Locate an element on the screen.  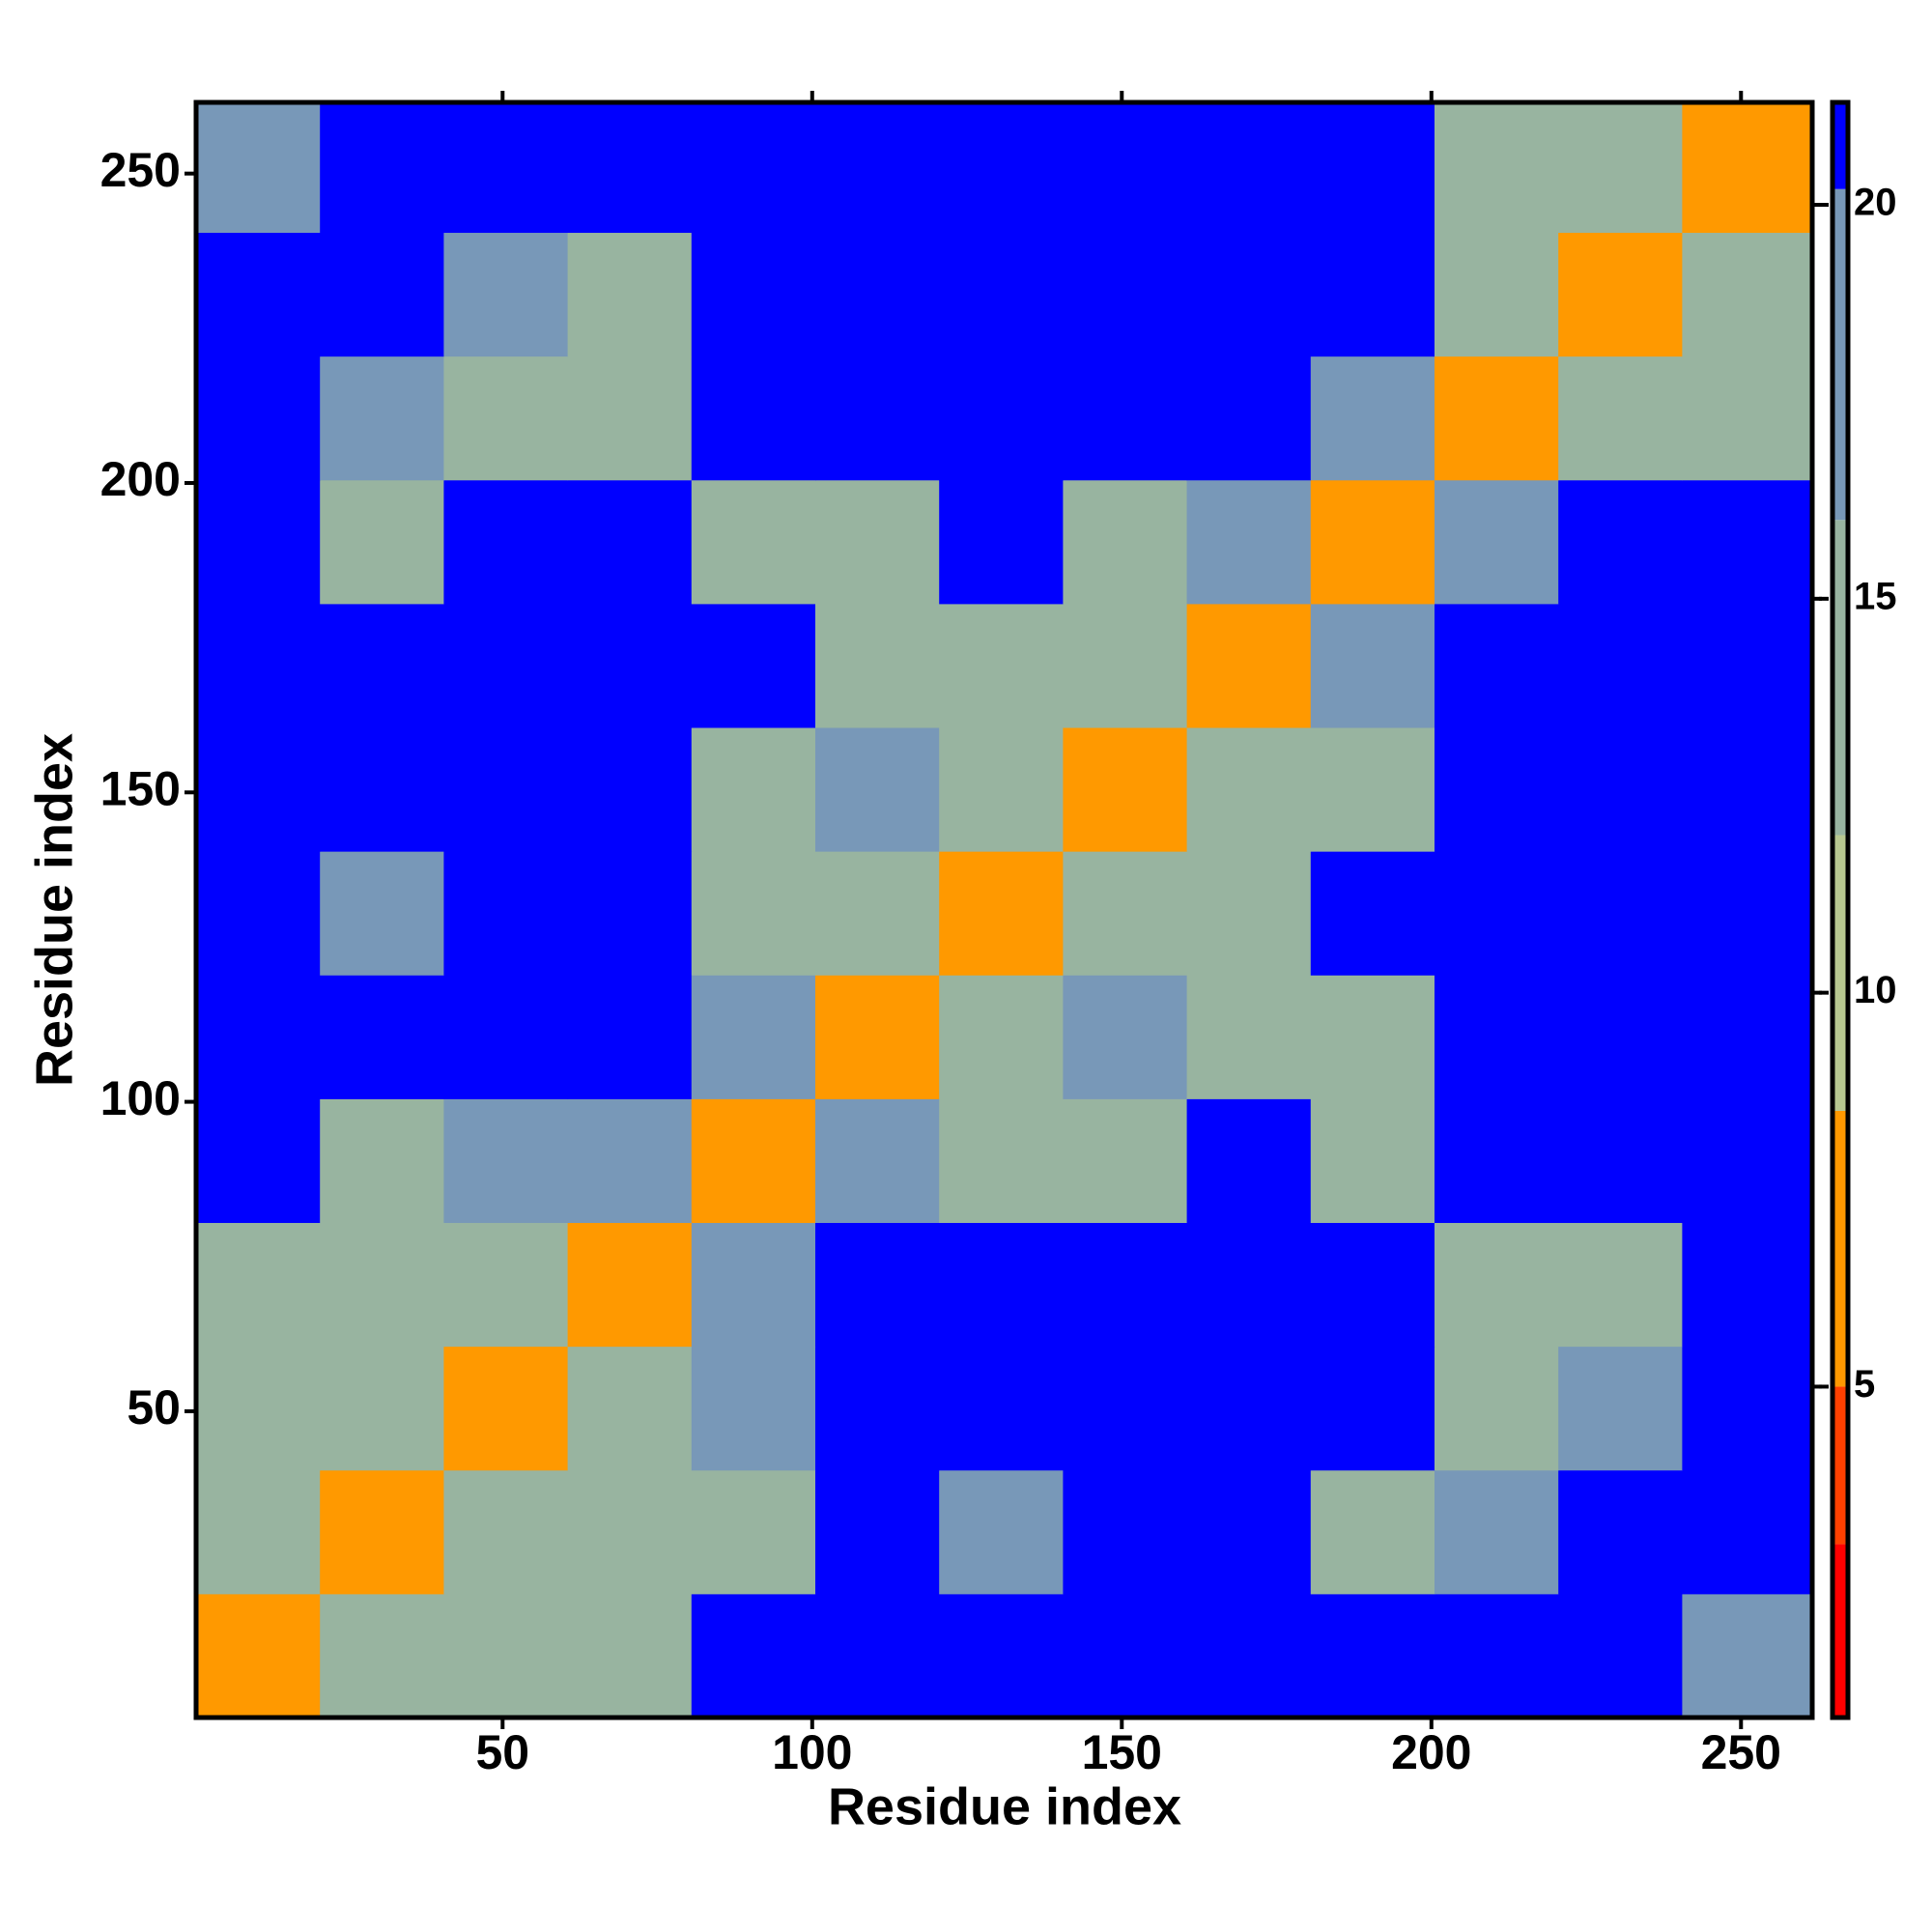
y-tick-label: 150 is located at coordinates (140, 788).